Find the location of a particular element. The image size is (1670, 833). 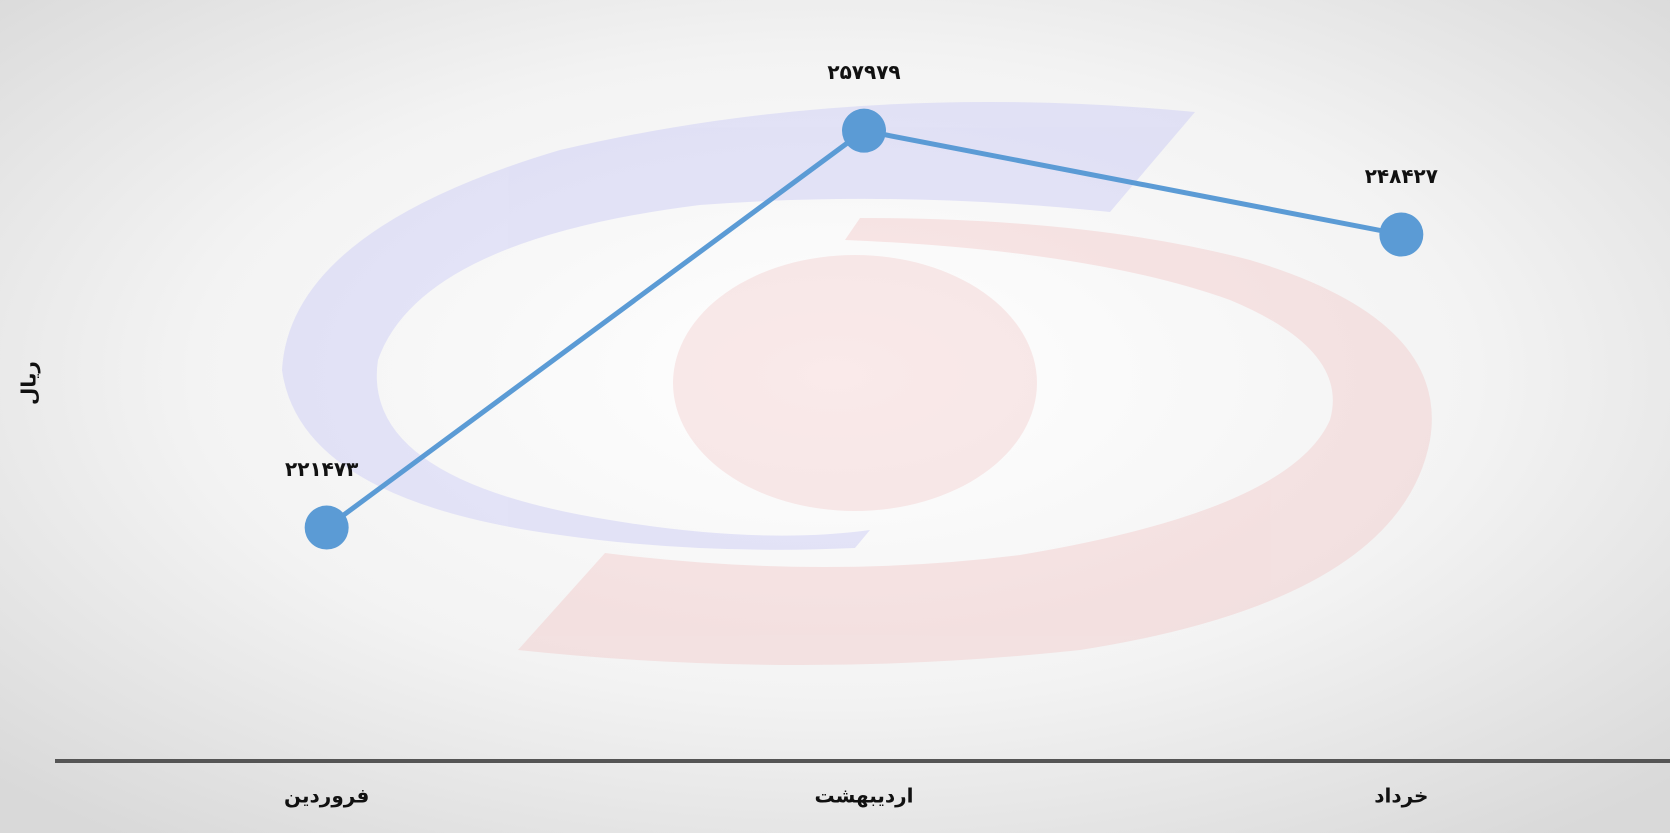

data-label: ۲۴۸۴۲۷ is located at coordinates (1401, 176).